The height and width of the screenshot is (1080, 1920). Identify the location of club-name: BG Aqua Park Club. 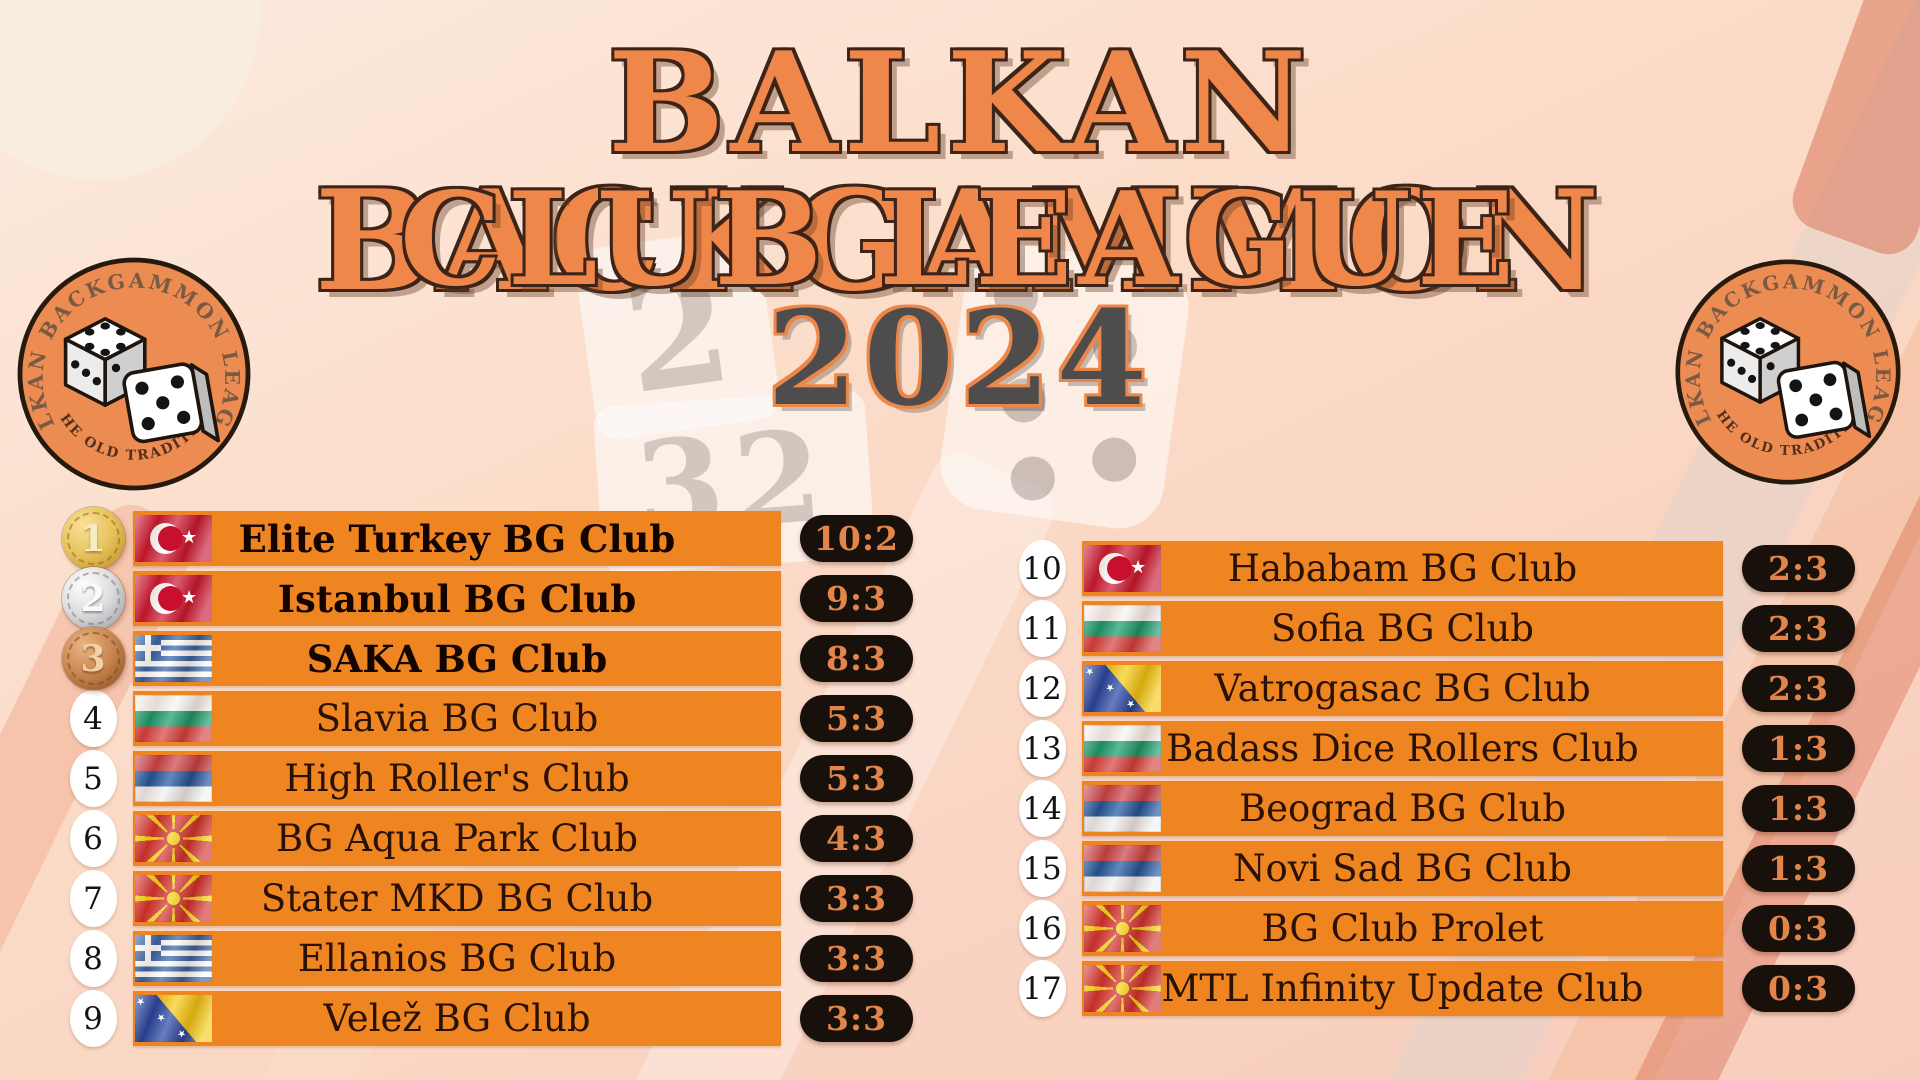
(457, 838).